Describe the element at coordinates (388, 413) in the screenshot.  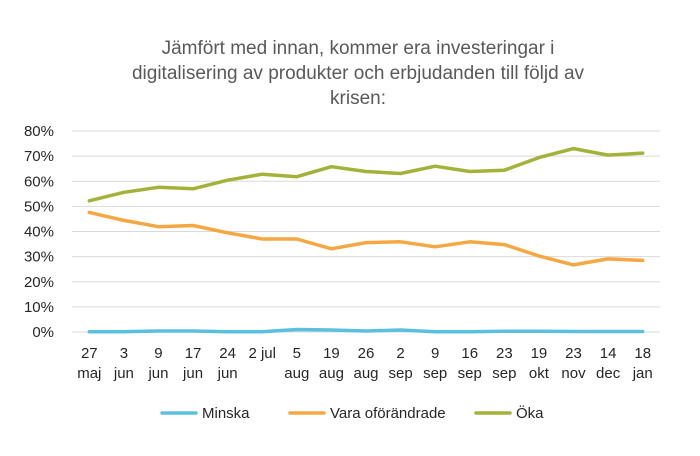
I see `legend-label: Vara oförändrade` at that location.